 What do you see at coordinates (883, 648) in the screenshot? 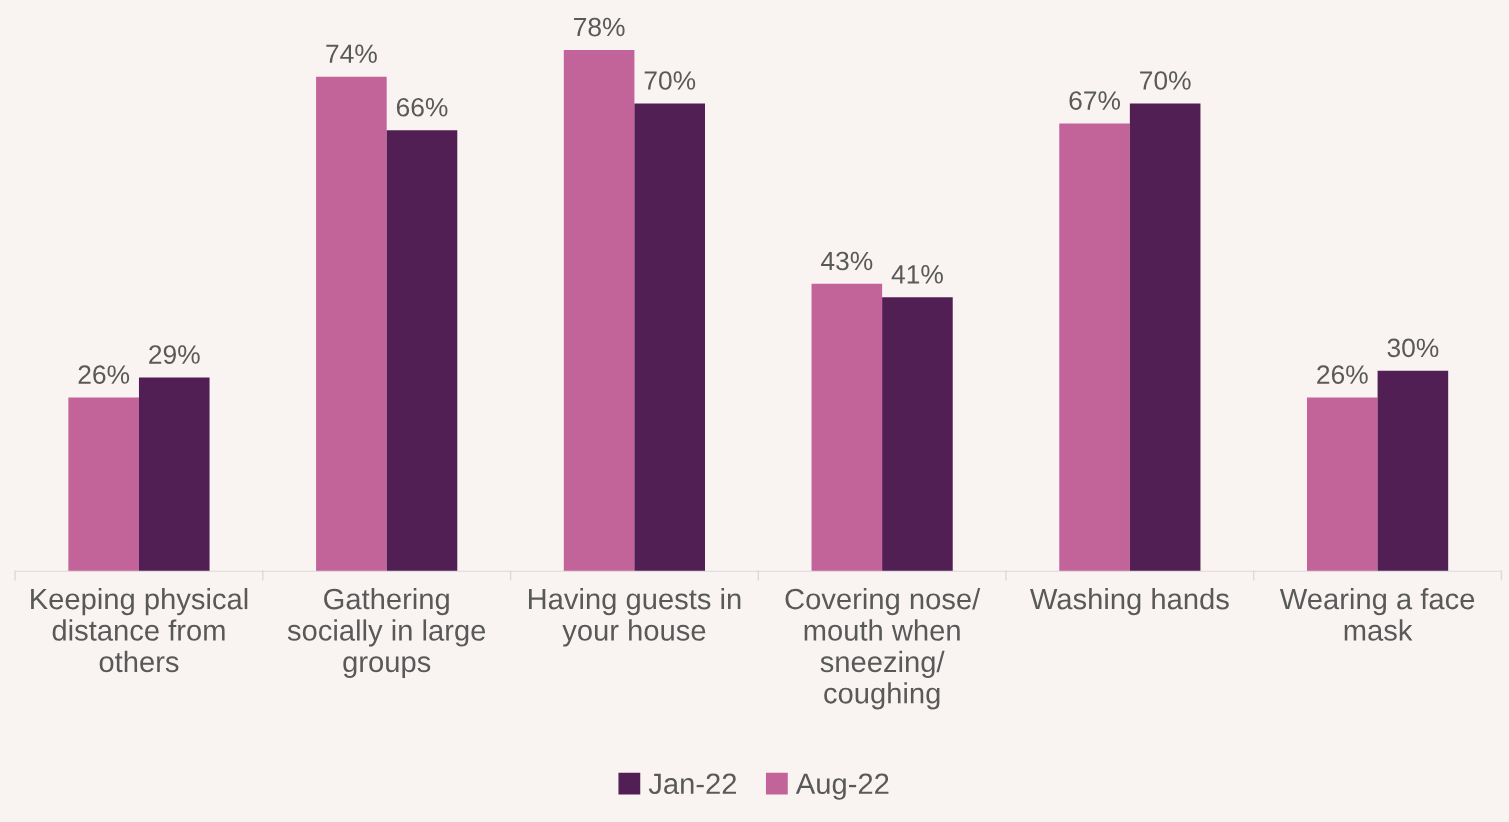
I see `x-tick-label: Covering nose/ mouth when sneezing/ coughing` at bounding box center [883, 648].